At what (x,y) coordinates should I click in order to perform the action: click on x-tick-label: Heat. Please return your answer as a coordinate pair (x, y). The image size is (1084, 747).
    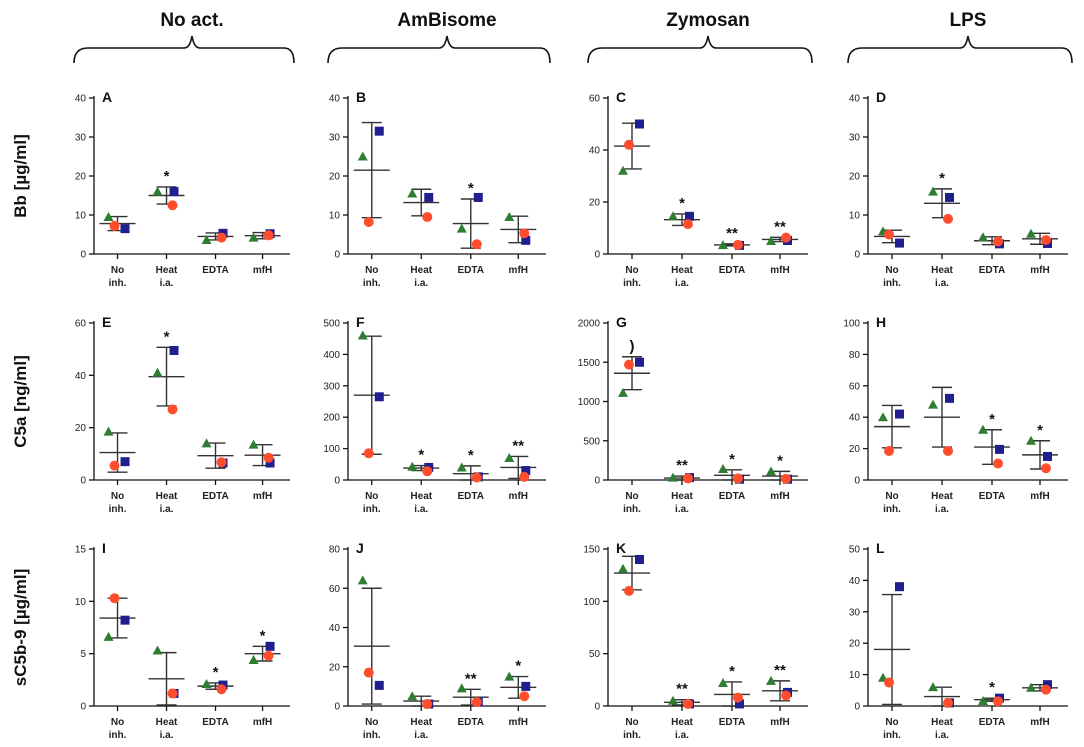
    Looking at the image, I should click on (167, 270).